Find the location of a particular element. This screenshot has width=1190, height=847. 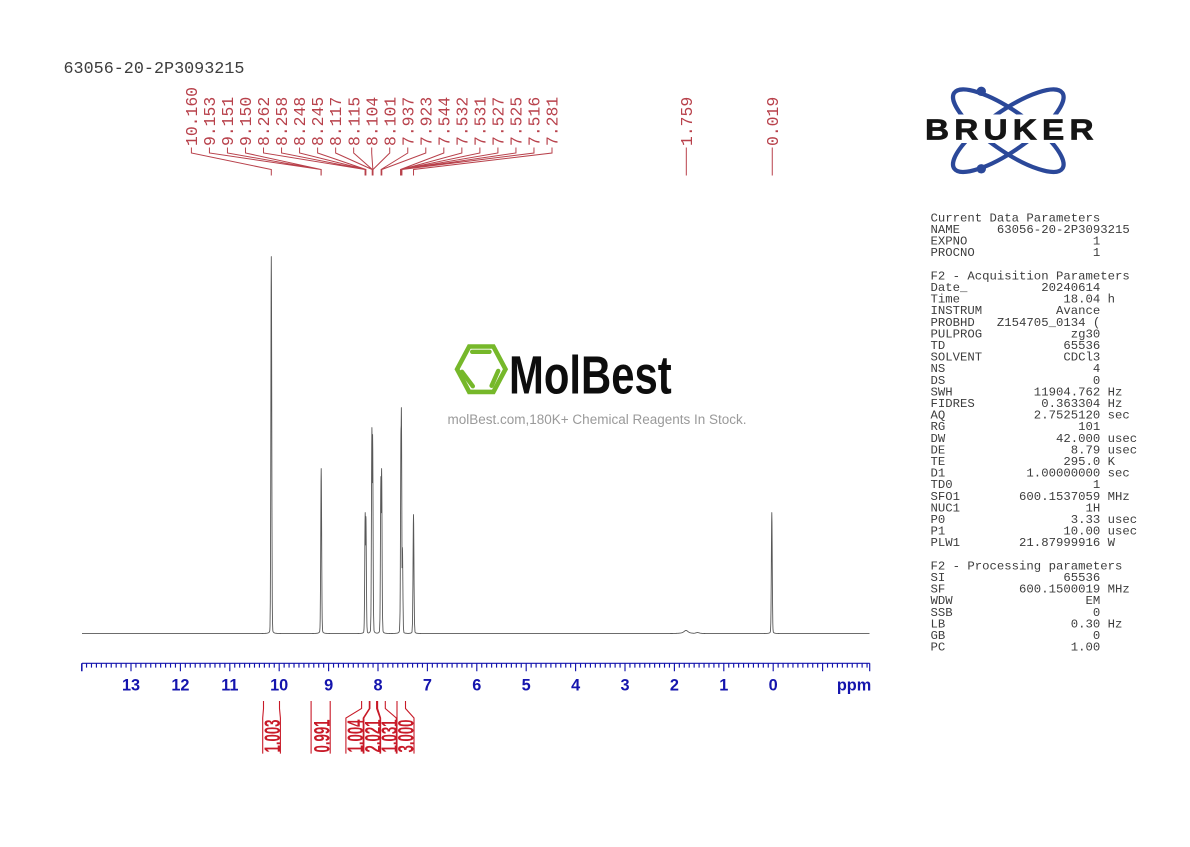

svg-text: 8.115 is located at coordinates (354, 121).